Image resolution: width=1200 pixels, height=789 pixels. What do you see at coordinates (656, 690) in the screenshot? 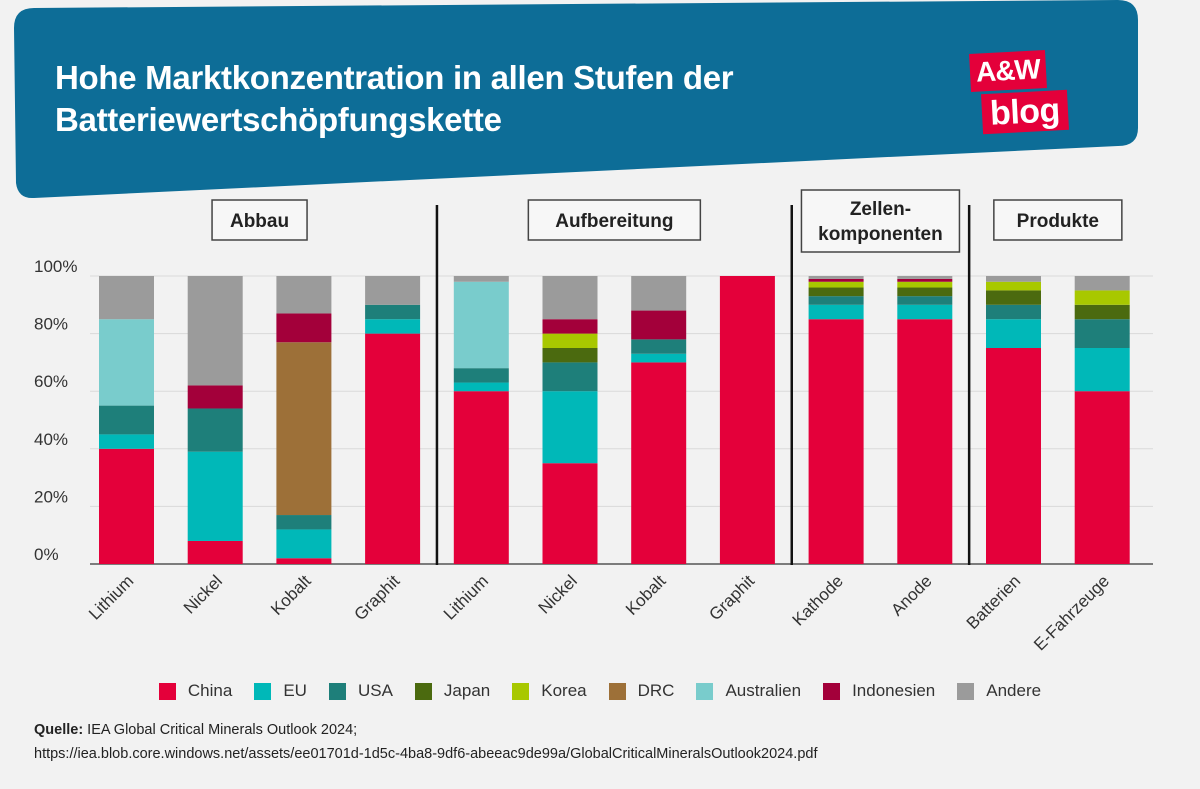
I see `legend-label: DRC` at bounding box center [656, 690].